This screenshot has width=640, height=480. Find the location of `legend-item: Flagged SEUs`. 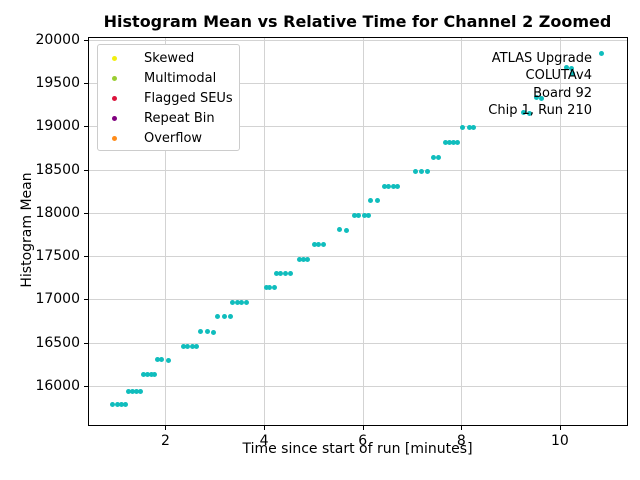

legend-item: Flagged SEUs is located at coordinates (168, 98).